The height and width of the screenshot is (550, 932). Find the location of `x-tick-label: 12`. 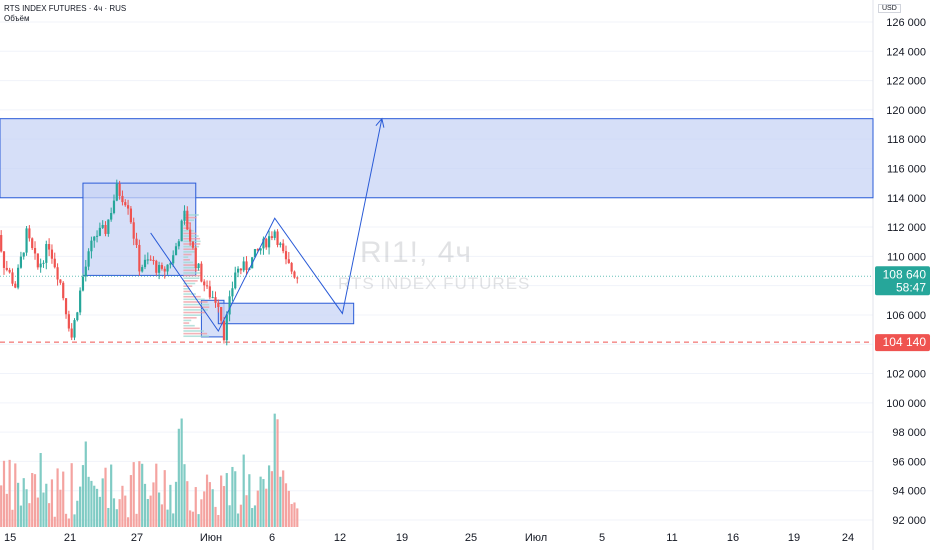

x-tick-label: 12 is located at coordinates (340, 538).